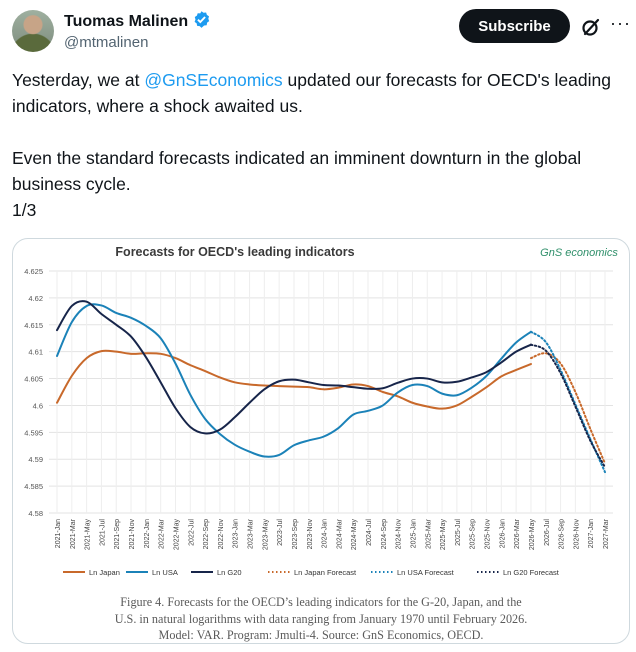 The image size is (636, 652). Describe the element at coordinates (591, 533) in the screenshot. I see `x-tick-label: 2027-Jan` at that location.